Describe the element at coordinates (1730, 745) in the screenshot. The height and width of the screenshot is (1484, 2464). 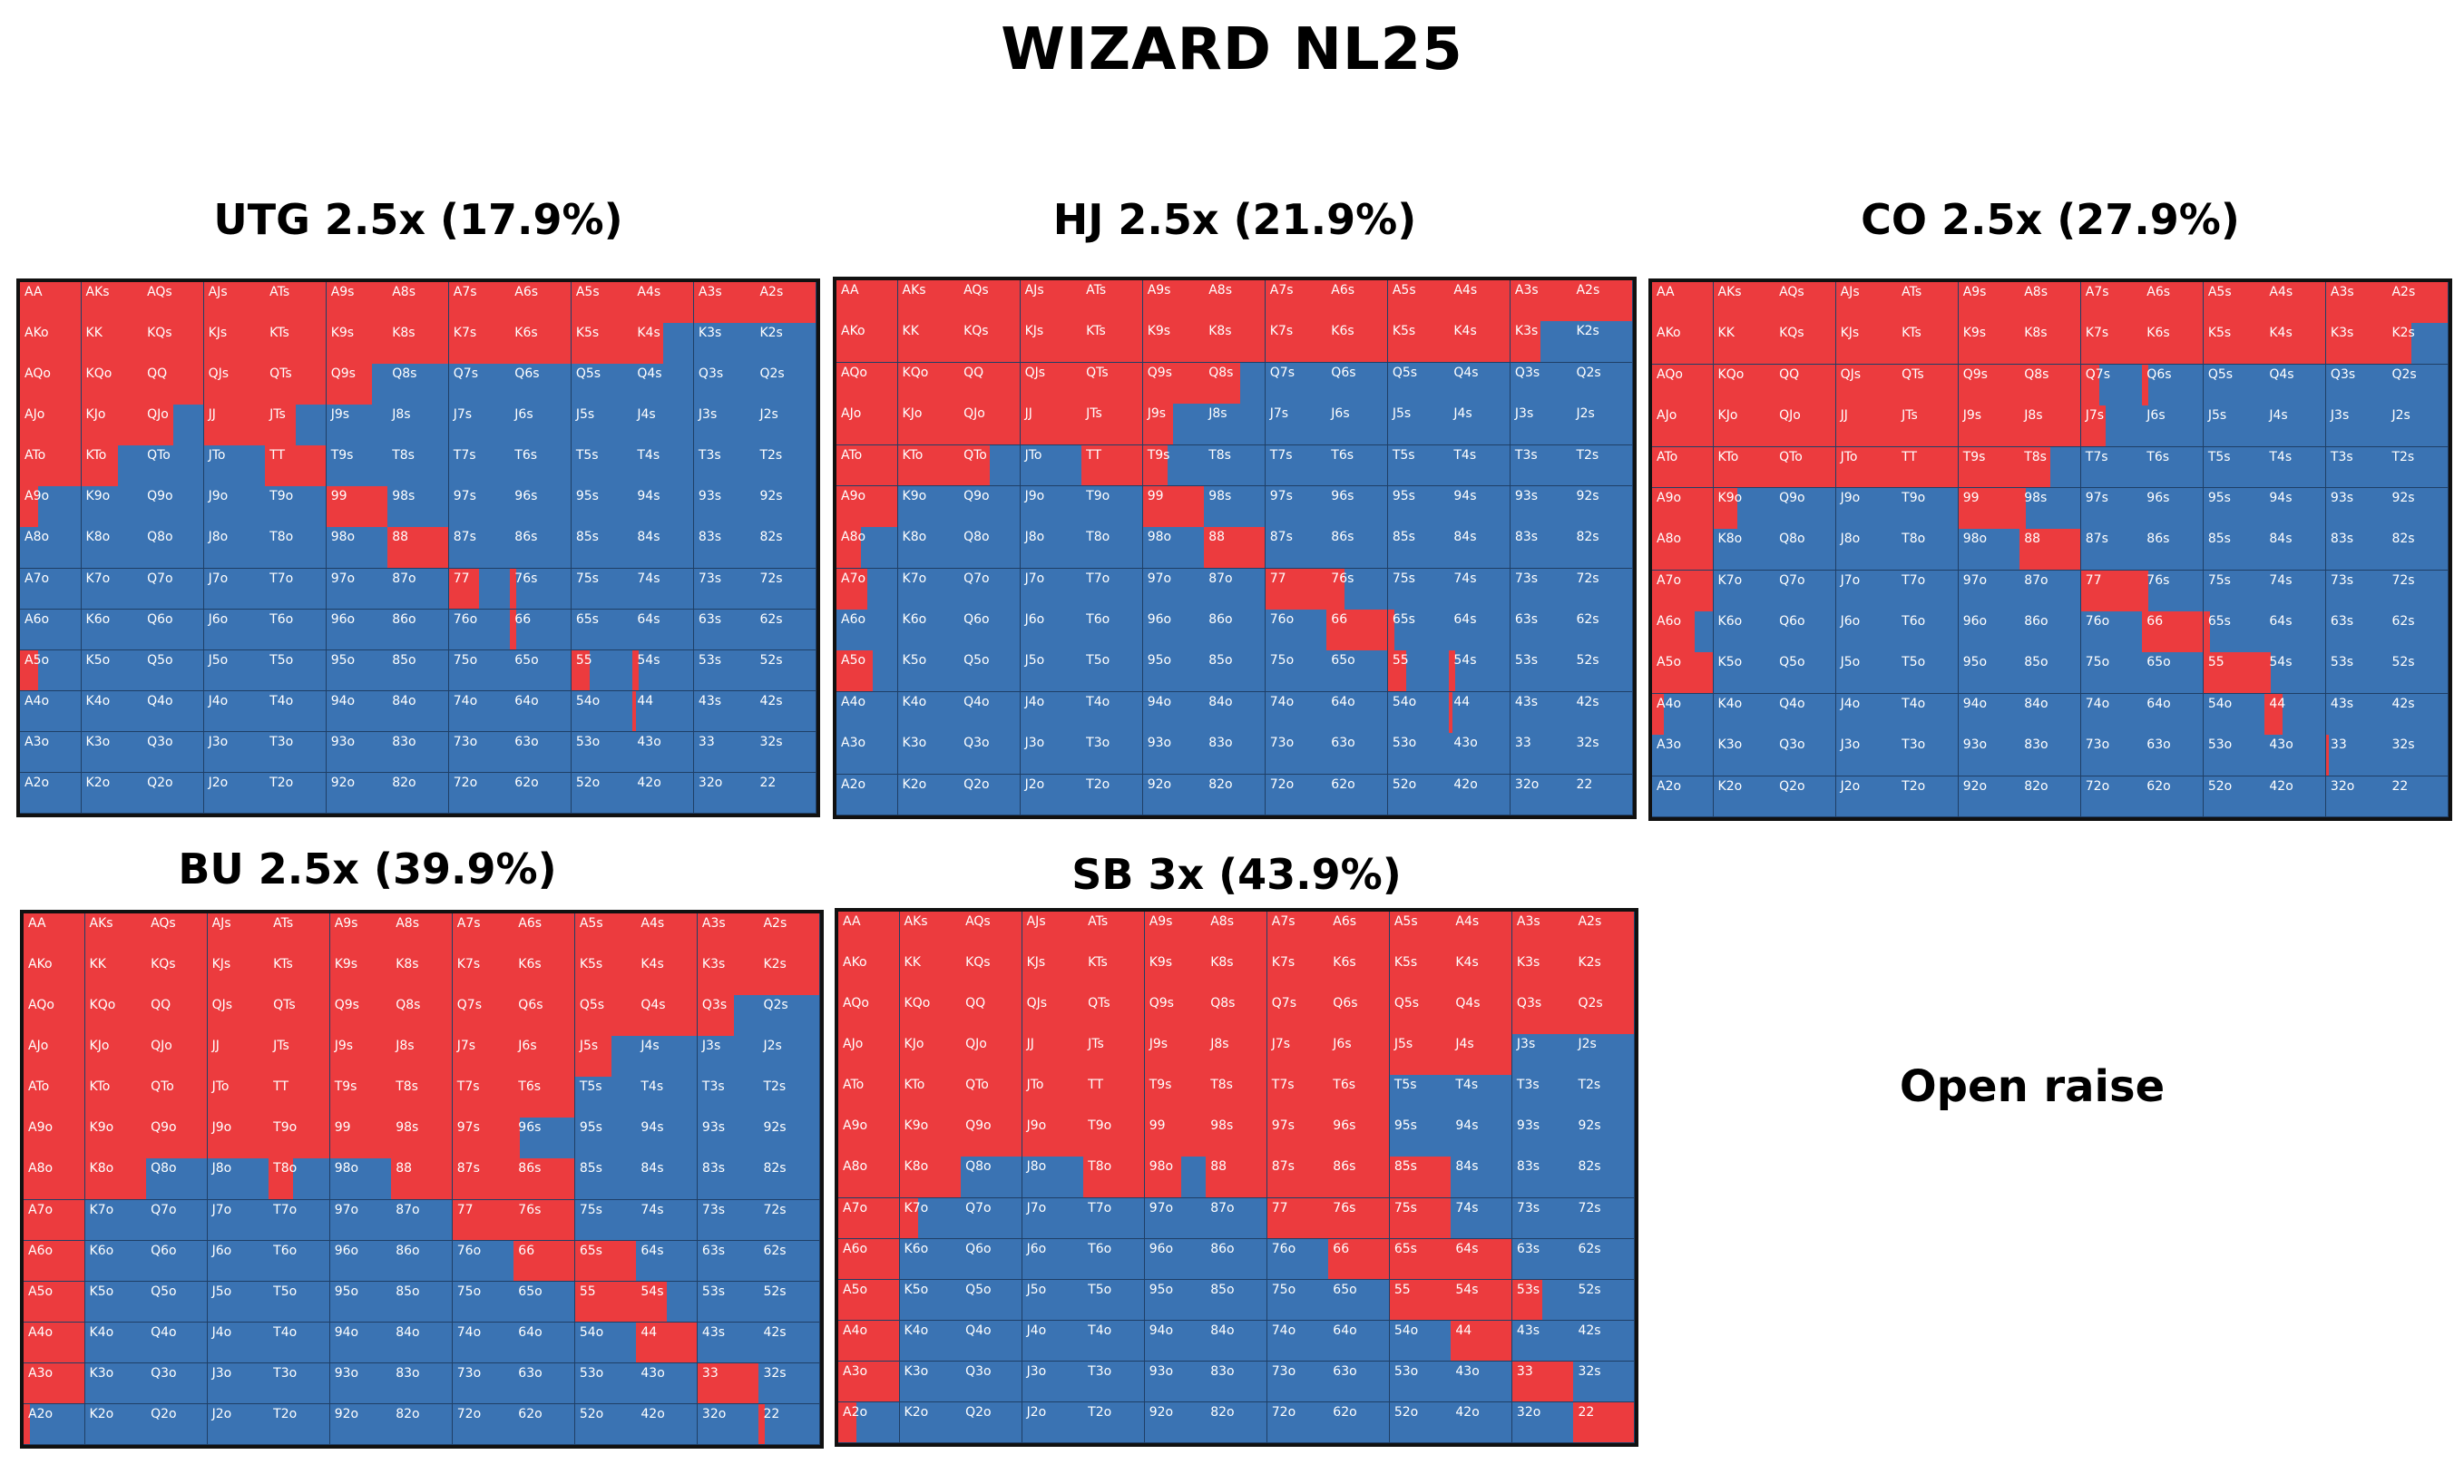
I see `hand-label: K3o` at that location.